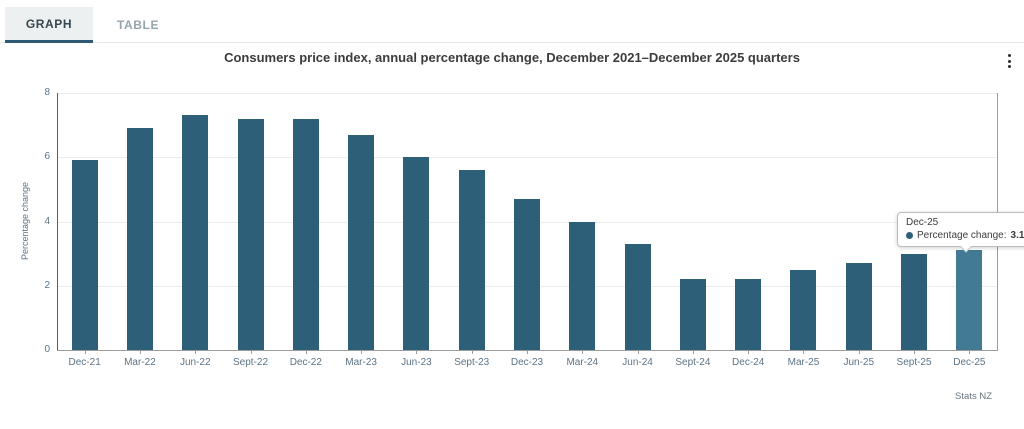  Describe the element at coordinates (57, 221) in the screenshot. I see `y-axis-line` at that location.